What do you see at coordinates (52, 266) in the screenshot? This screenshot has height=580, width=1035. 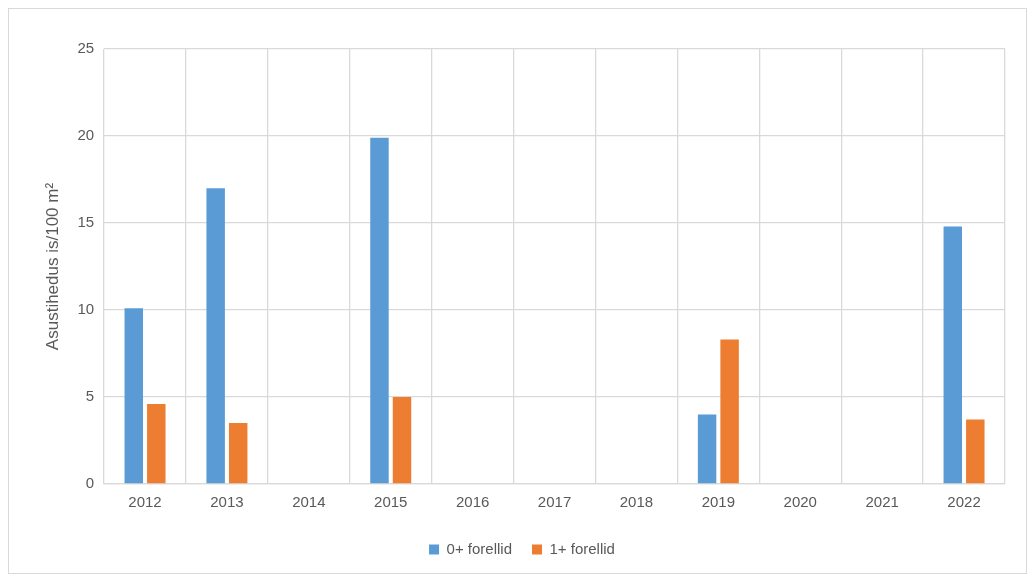 I see `y-axis-title: Asustihedus is/100 m²` at bounding box center [52, 266].